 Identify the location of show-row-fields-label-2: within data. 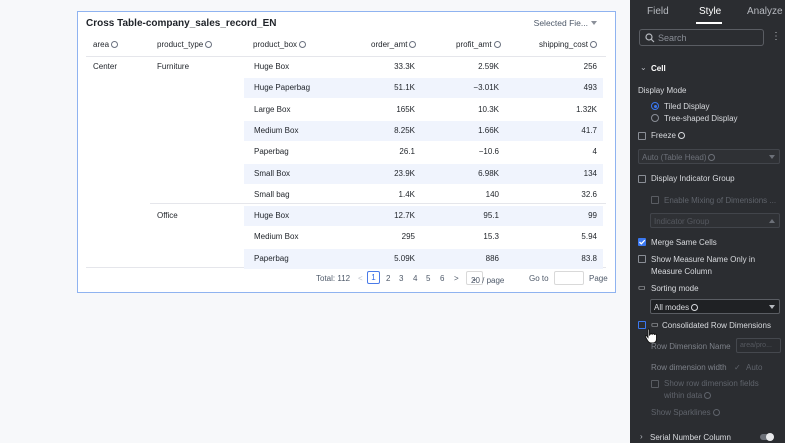
(688, 395).